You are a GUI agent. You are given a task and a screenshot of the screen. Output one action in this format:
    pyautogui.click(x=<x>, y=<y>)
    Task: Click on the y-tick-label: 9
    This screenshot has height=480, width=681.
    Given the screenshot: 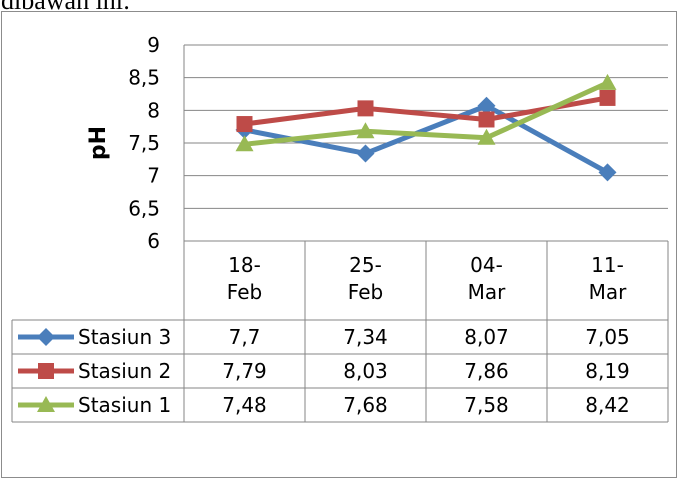 What is the action you would take?
    pyautogui.click(x=153, y=45)
    